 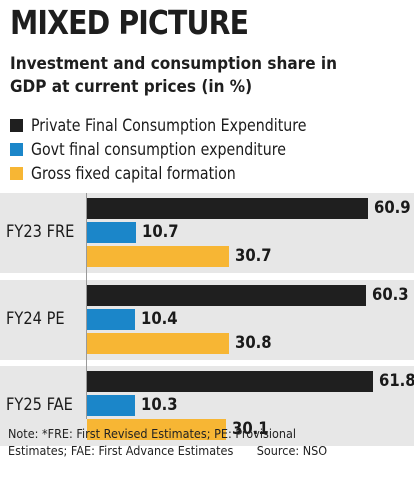 What do you see at coordinates (250, 428) in the screenshot?
I see `value-label-gfcf-fy25-fae: 30.1` at bounding box center [250, 428].